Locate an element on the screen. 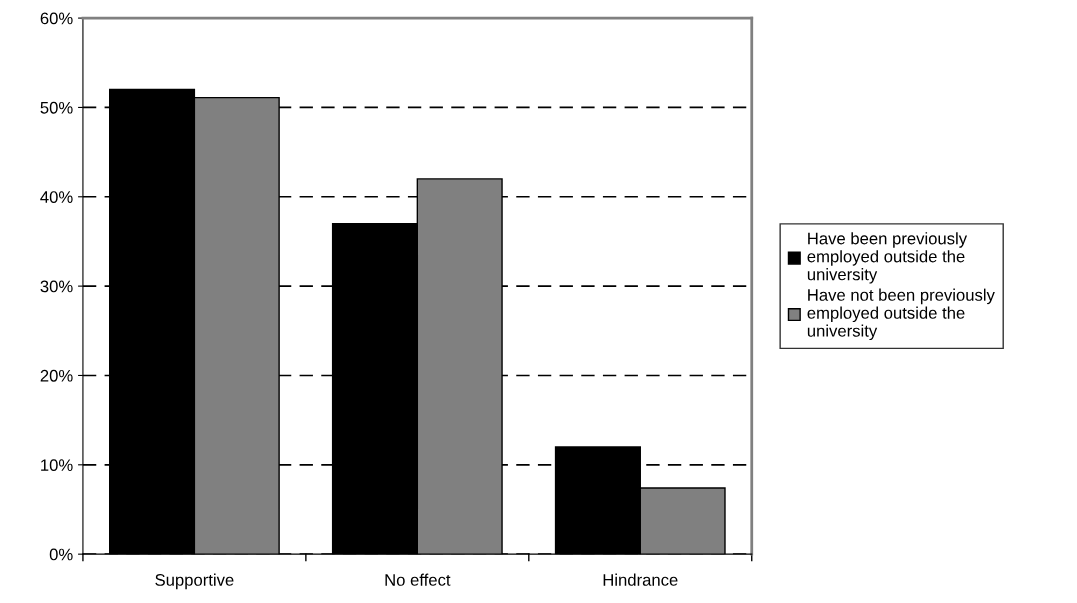 The height and width of the screenshot is (603, 1077). y-tick-label: 60% is located at coordinates (56, 18).